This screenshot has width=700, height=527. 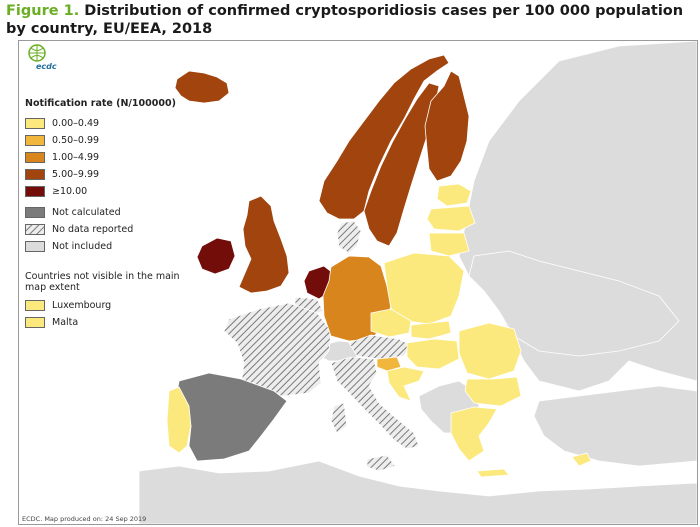 I want to click on ecdc-logo-text: ecdc, so click(x=46, y=66).